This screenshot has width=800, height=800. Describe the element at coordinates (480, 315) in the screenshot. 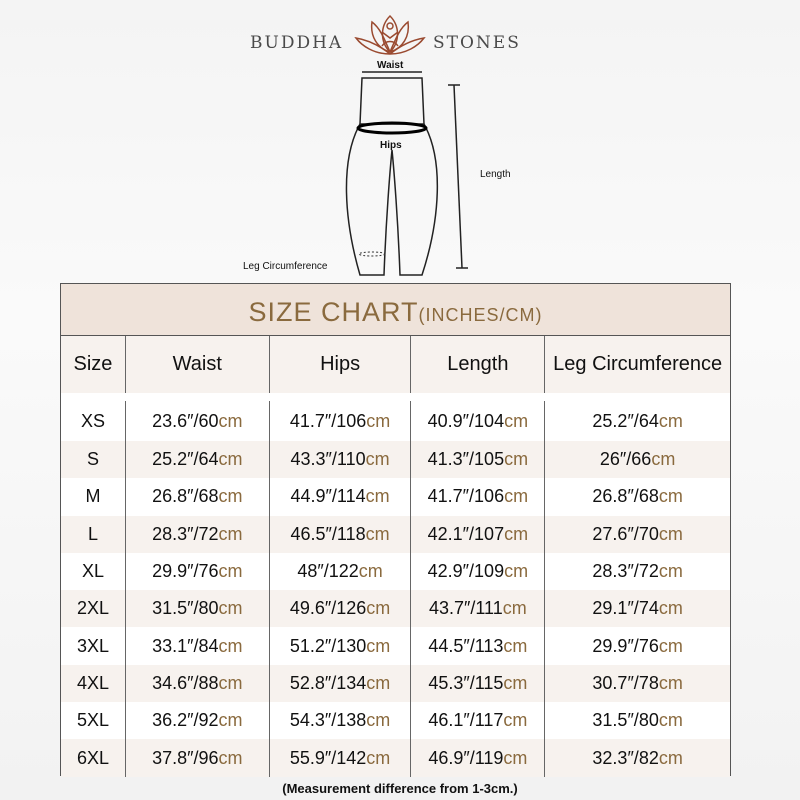

I see `title-unit: (INCHES/CM)` at that location.